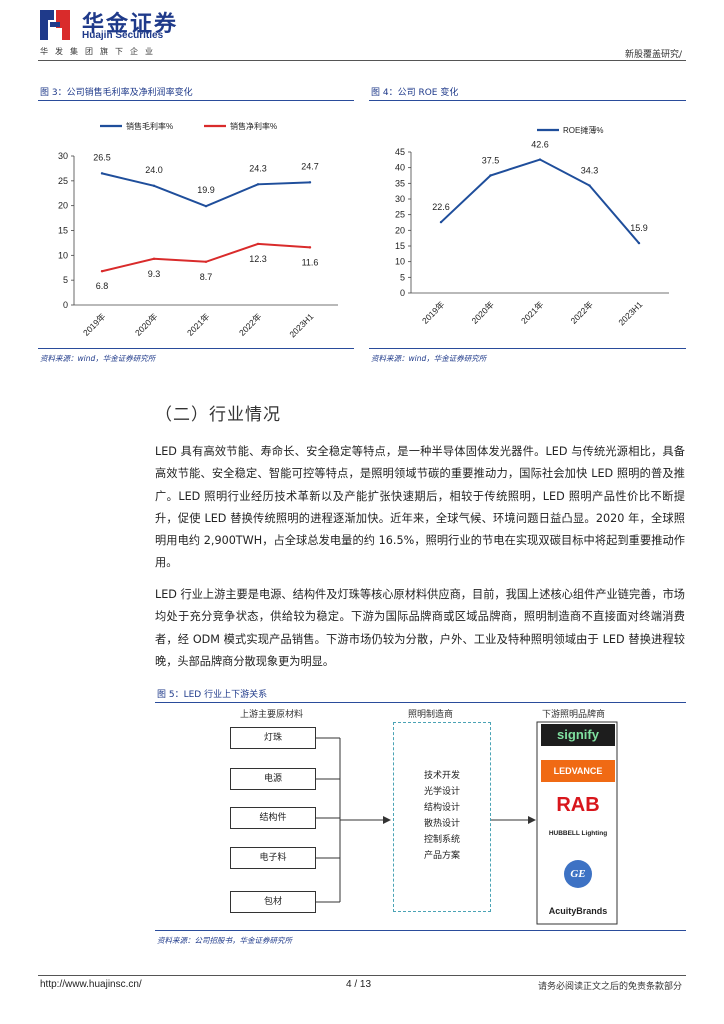  Describe the element at coordinates (253, 126) in the screenshot. I see `legend-label: 销售净利率%` at that location.